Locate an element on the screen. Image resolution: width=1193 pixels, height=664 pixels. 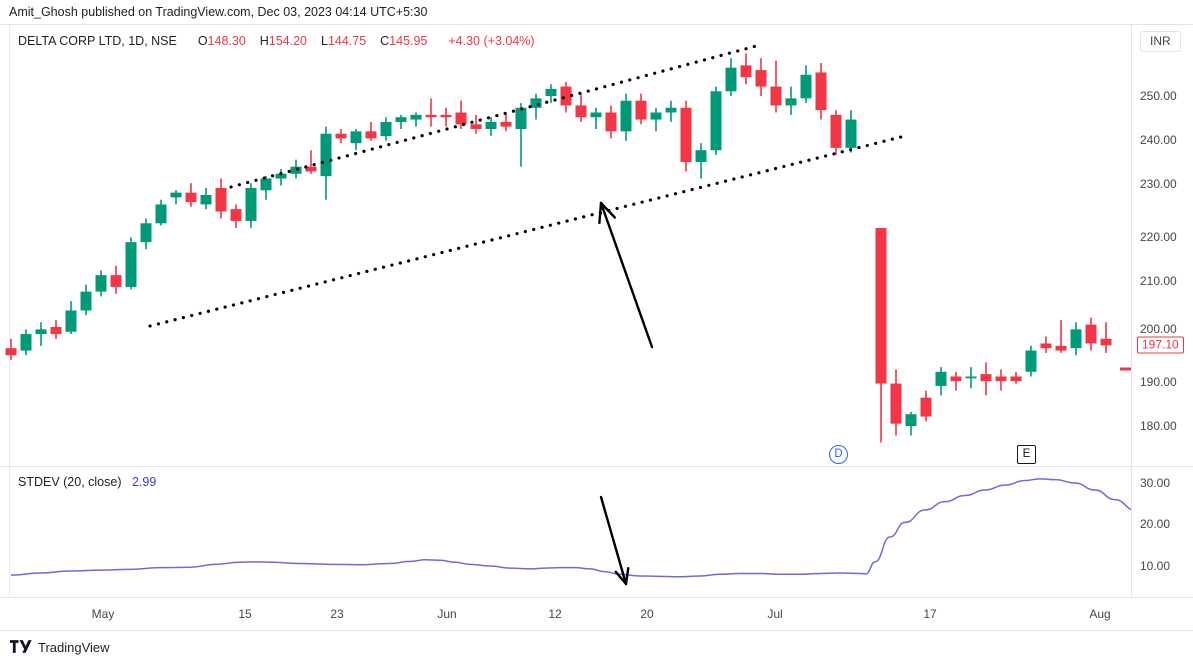
trendline-upper-channel is located at coordinates (495, 116).